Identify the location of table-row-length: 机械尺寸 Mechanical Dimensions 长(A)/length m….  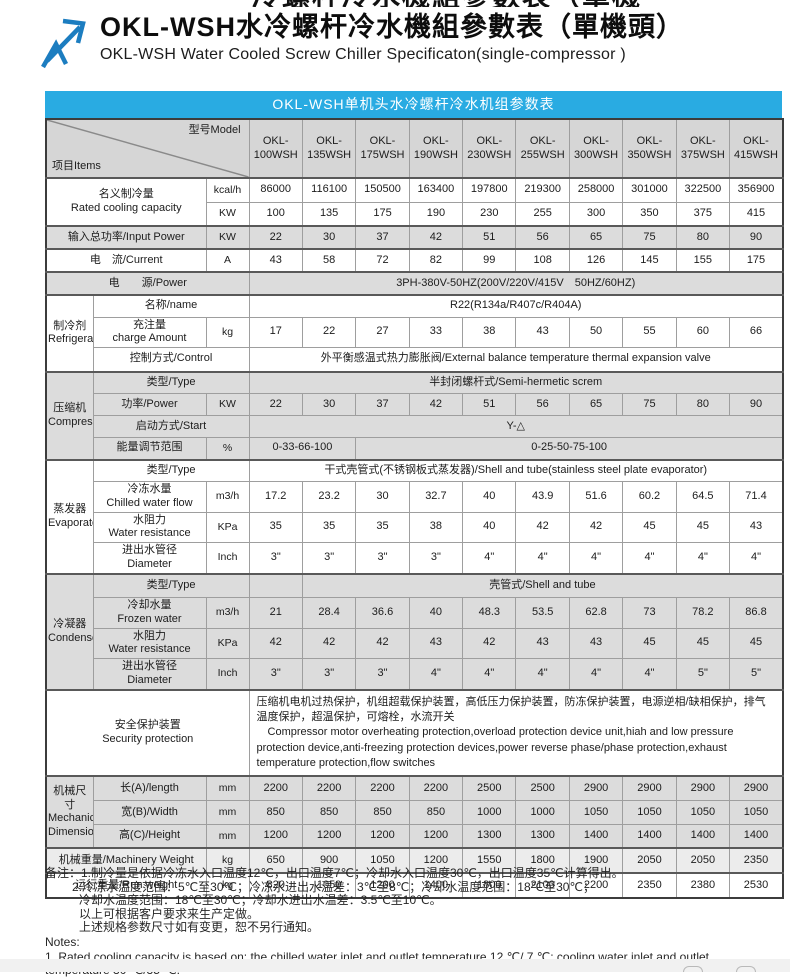
(414, 812).